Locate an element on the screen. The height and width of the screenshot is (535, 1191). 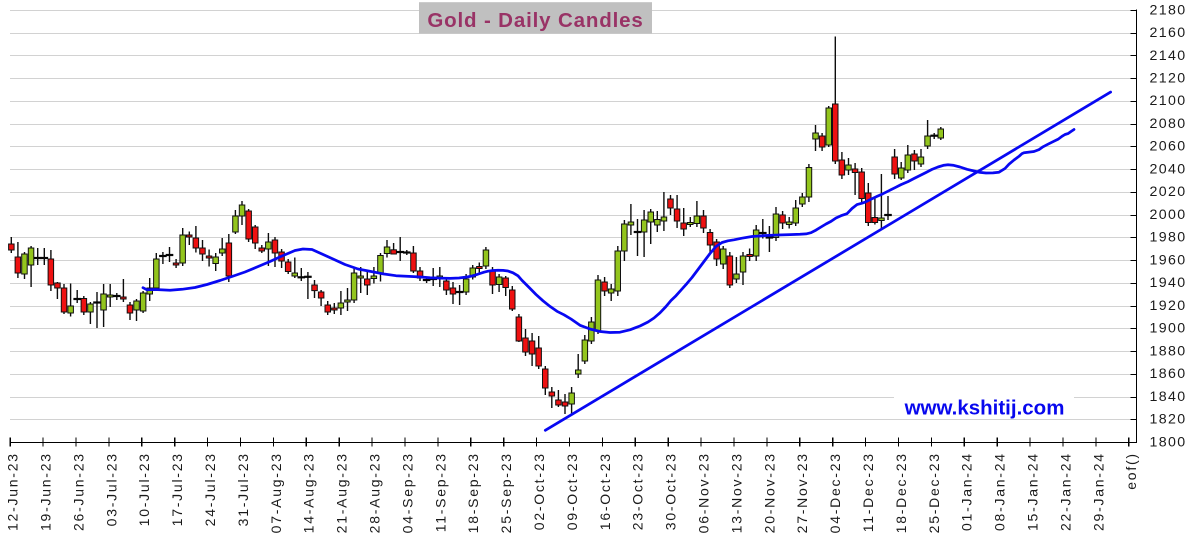
svg-text: 13-Nov-23 is located at coordinates (736, 492).